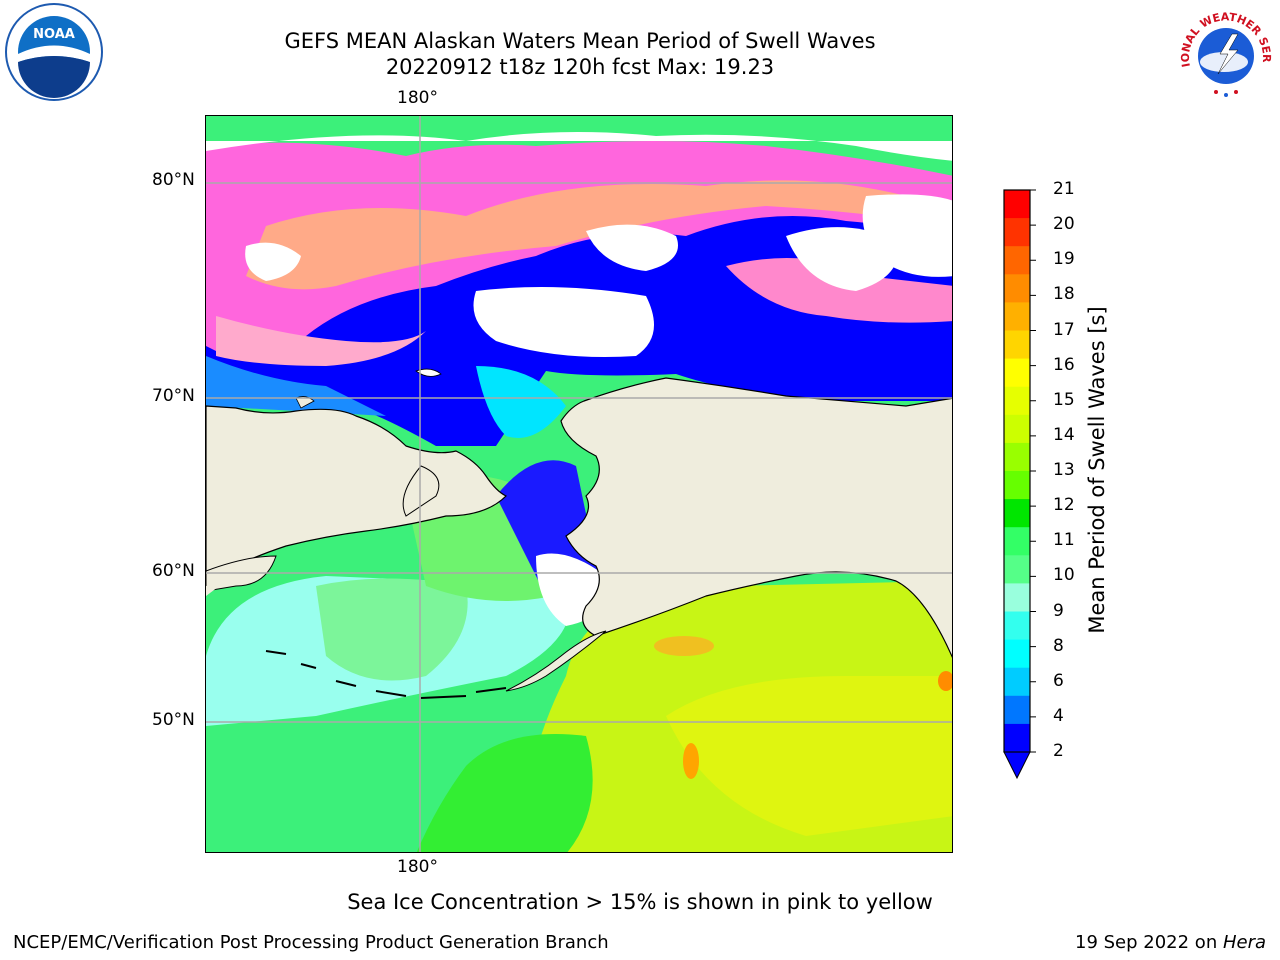 Image resolution: width=1280 pixels, height=960 pixels. I want to click on colorbar-tick-label: 8, so click(1058, 645).